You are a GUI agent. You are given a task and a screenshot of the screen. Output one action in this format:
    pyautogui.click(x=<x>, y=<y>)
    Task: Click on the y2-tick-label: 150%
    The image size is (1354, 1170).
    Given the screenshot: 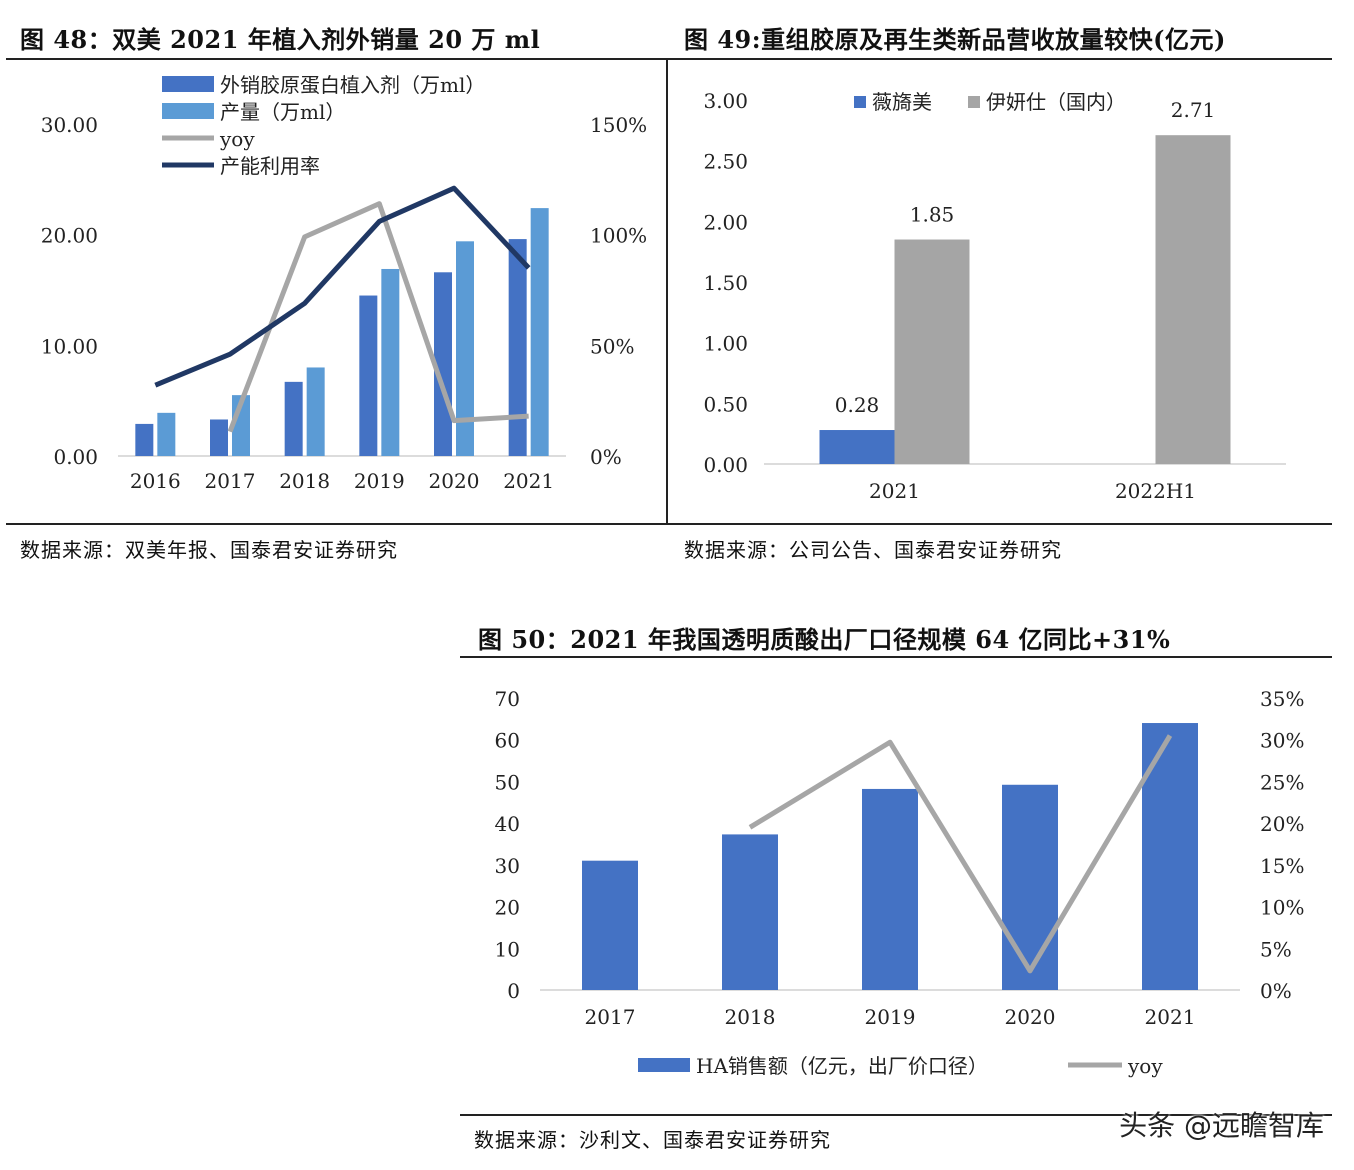 What is the action you would take?
    pyautogui.click(x=618, y=125)
    